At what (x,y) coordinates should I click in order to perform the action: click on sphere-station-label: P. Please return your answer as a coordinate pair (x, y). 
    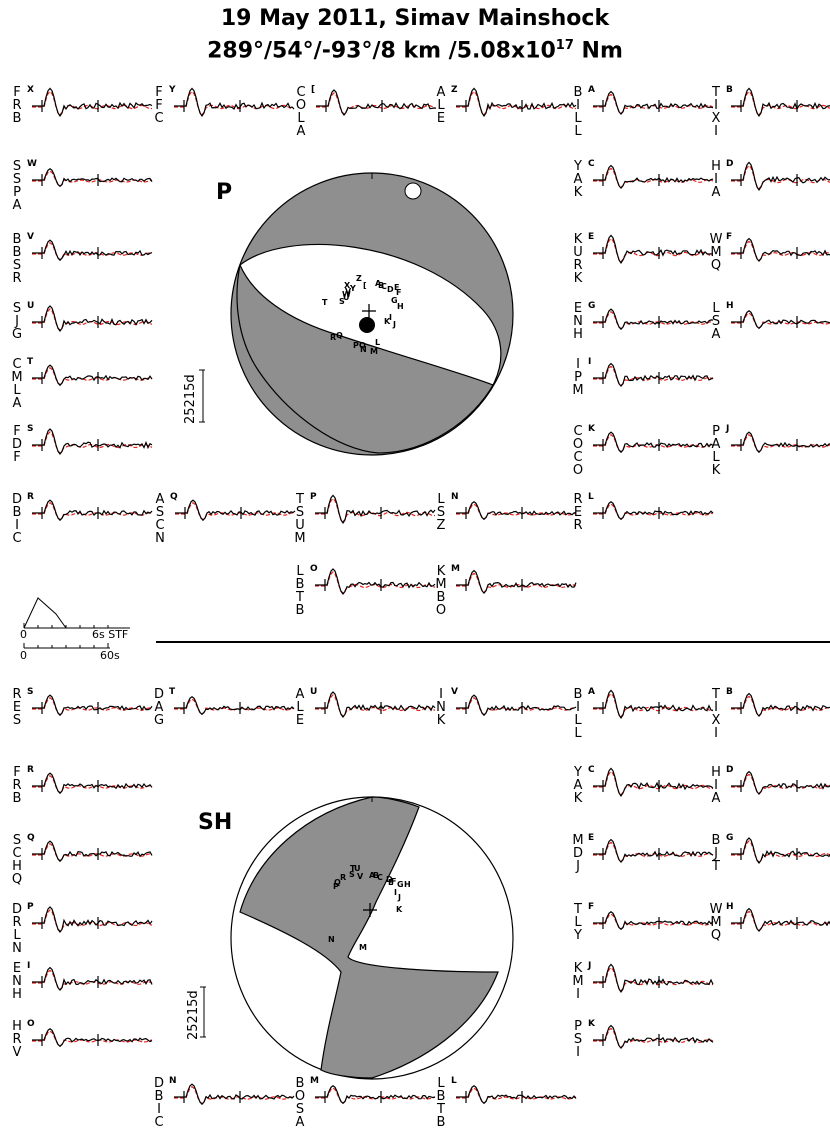
    Looking at the image, I should click on (336, 886).